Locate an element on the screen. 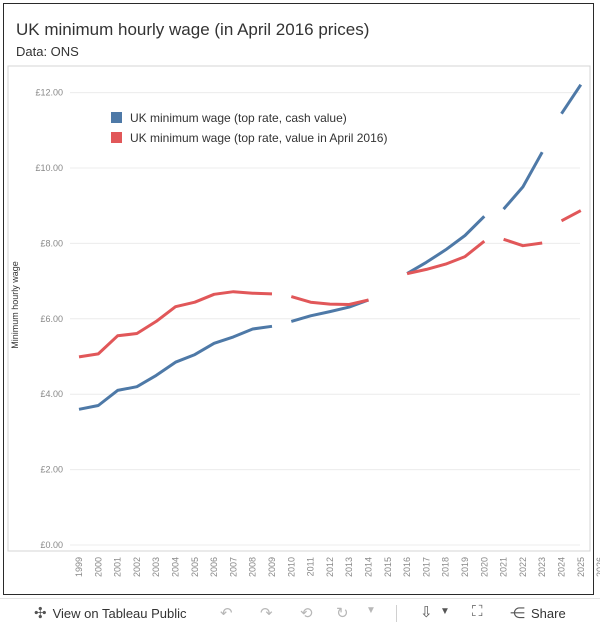 The width and height of the screenshot is (600, 628). share-button: ⋲ Share is located at coordinates (538, 613).